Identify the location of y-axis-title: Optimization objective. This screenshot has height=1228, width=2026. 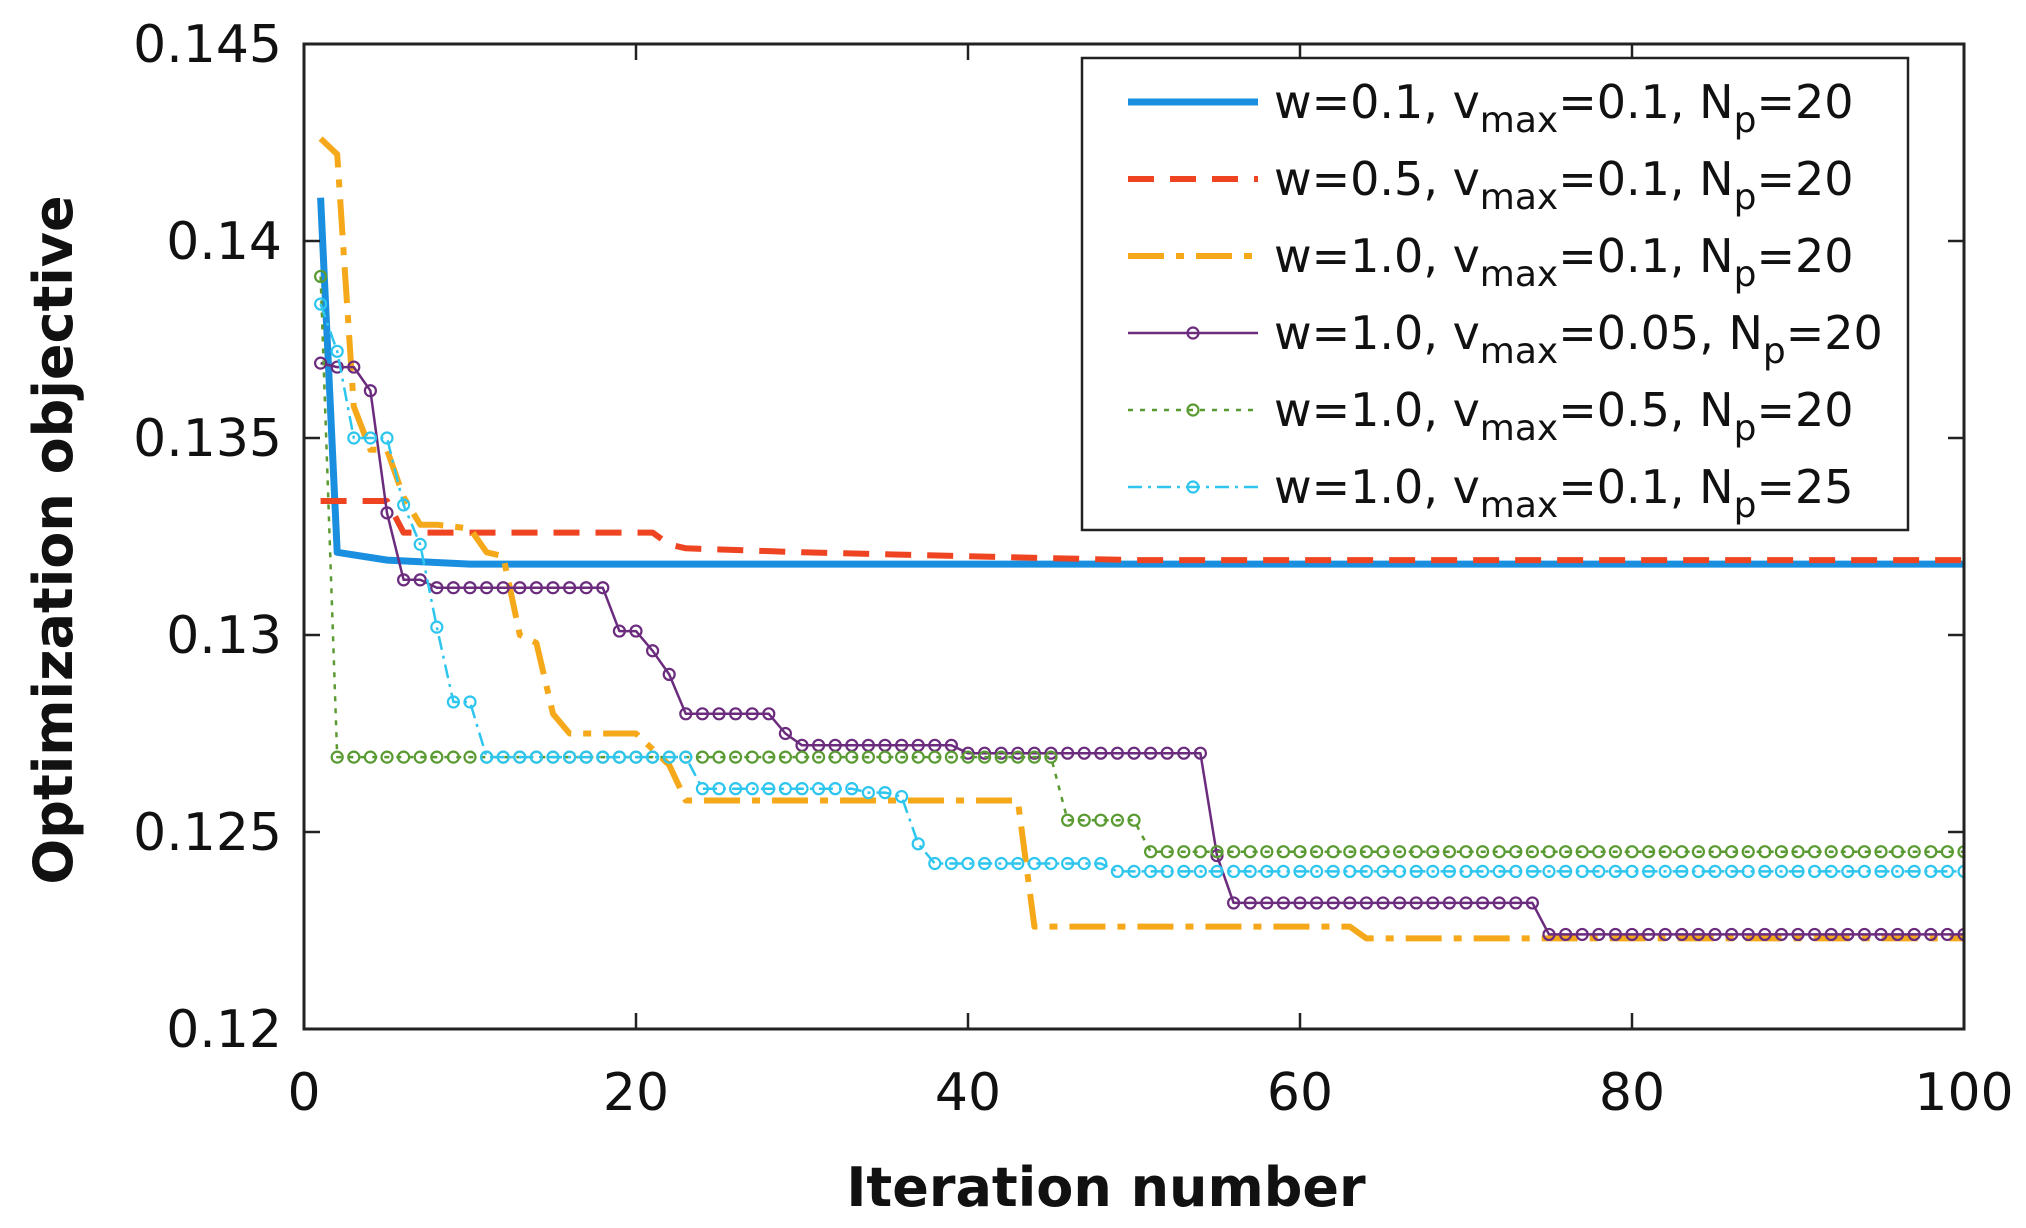
(53, 539).